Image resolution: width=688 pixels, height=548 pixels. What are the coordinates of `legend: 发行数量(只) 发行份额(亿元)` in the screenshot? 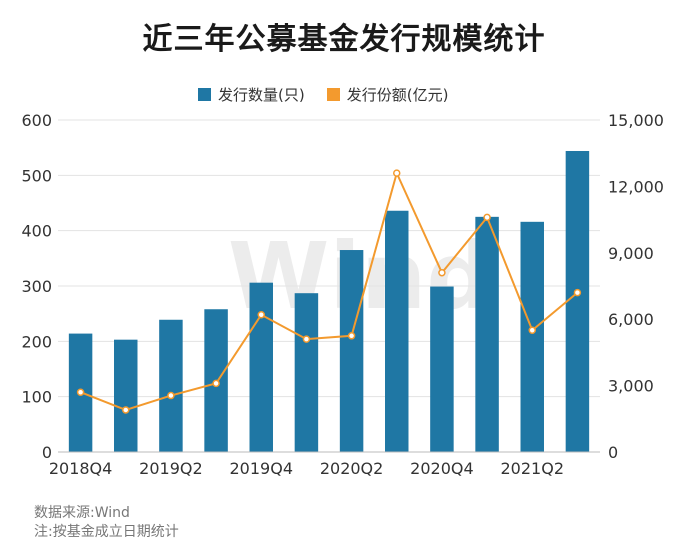 It's located at (323, 94).